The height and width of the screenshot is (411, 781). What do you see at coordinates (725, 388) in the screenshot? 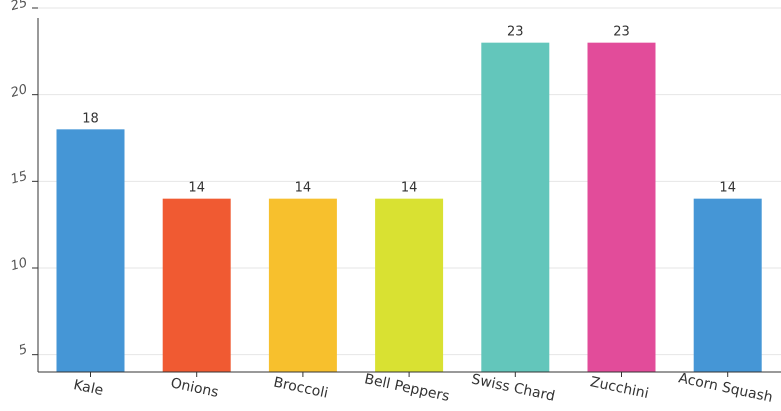
I see `x-tick-label: Acorn Squash` at bounding box center [725, 388].